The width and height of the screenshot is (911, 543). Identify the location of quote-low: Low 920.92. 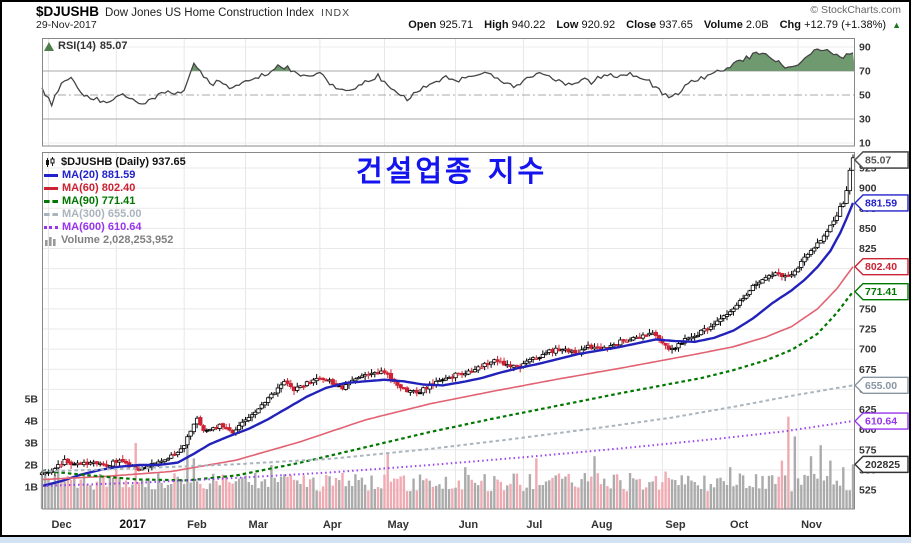
(586, 25).